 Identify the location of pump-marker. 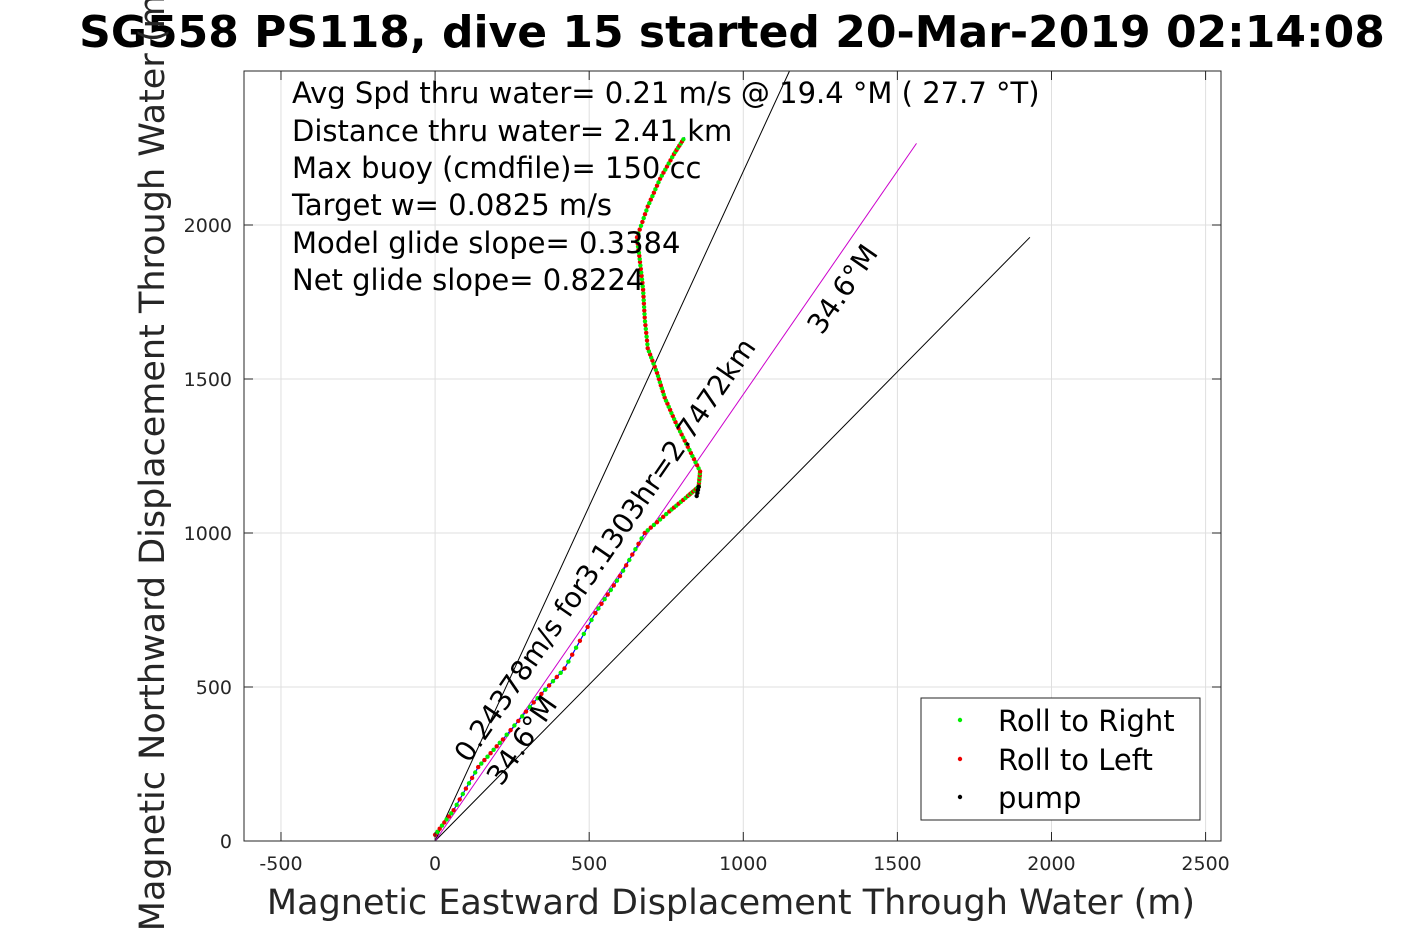
(696, 496).